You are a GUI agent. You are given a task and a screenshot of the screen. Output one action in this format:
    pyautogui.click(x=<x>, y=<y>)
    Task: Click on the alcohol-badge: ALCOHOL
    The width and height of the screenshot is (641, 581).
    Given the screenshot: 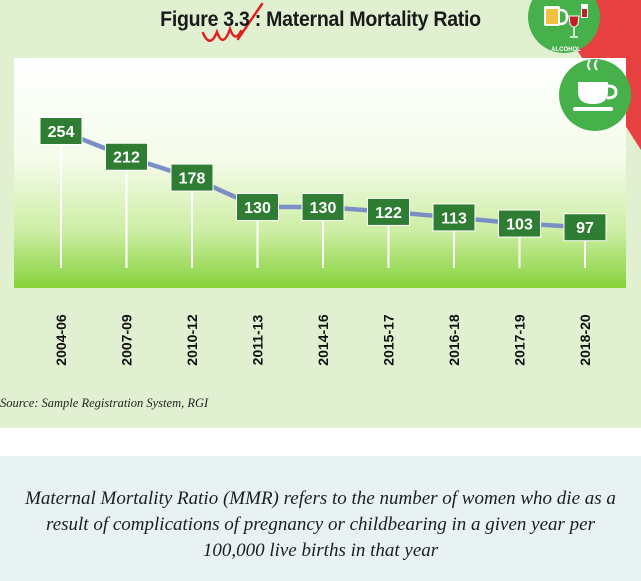 What is the action you would take?
    pyautogui.click(x=564, y=26)
    